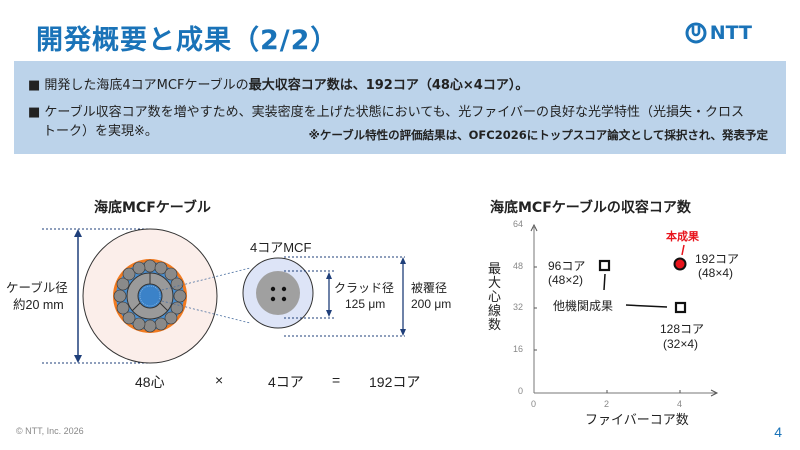  I want to click on label-other-results: 他機関成果, so click(583, 306).